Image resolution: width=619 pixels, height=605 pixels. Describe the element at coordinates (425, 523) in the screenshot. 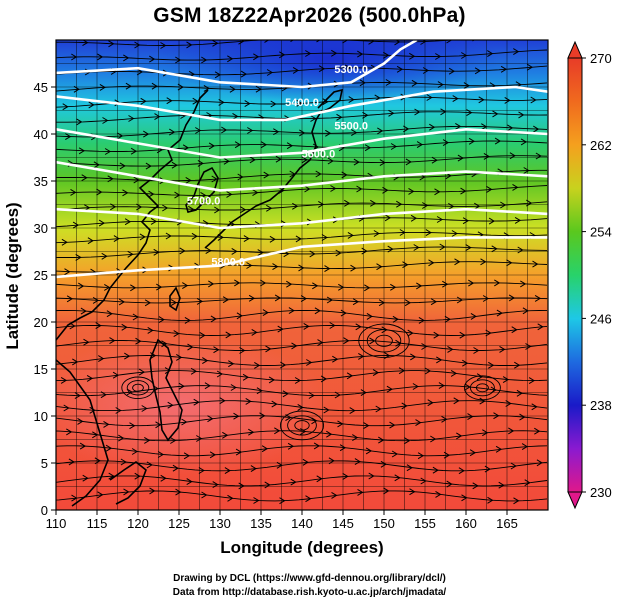

I see `x-tick-label: 155` at that location.